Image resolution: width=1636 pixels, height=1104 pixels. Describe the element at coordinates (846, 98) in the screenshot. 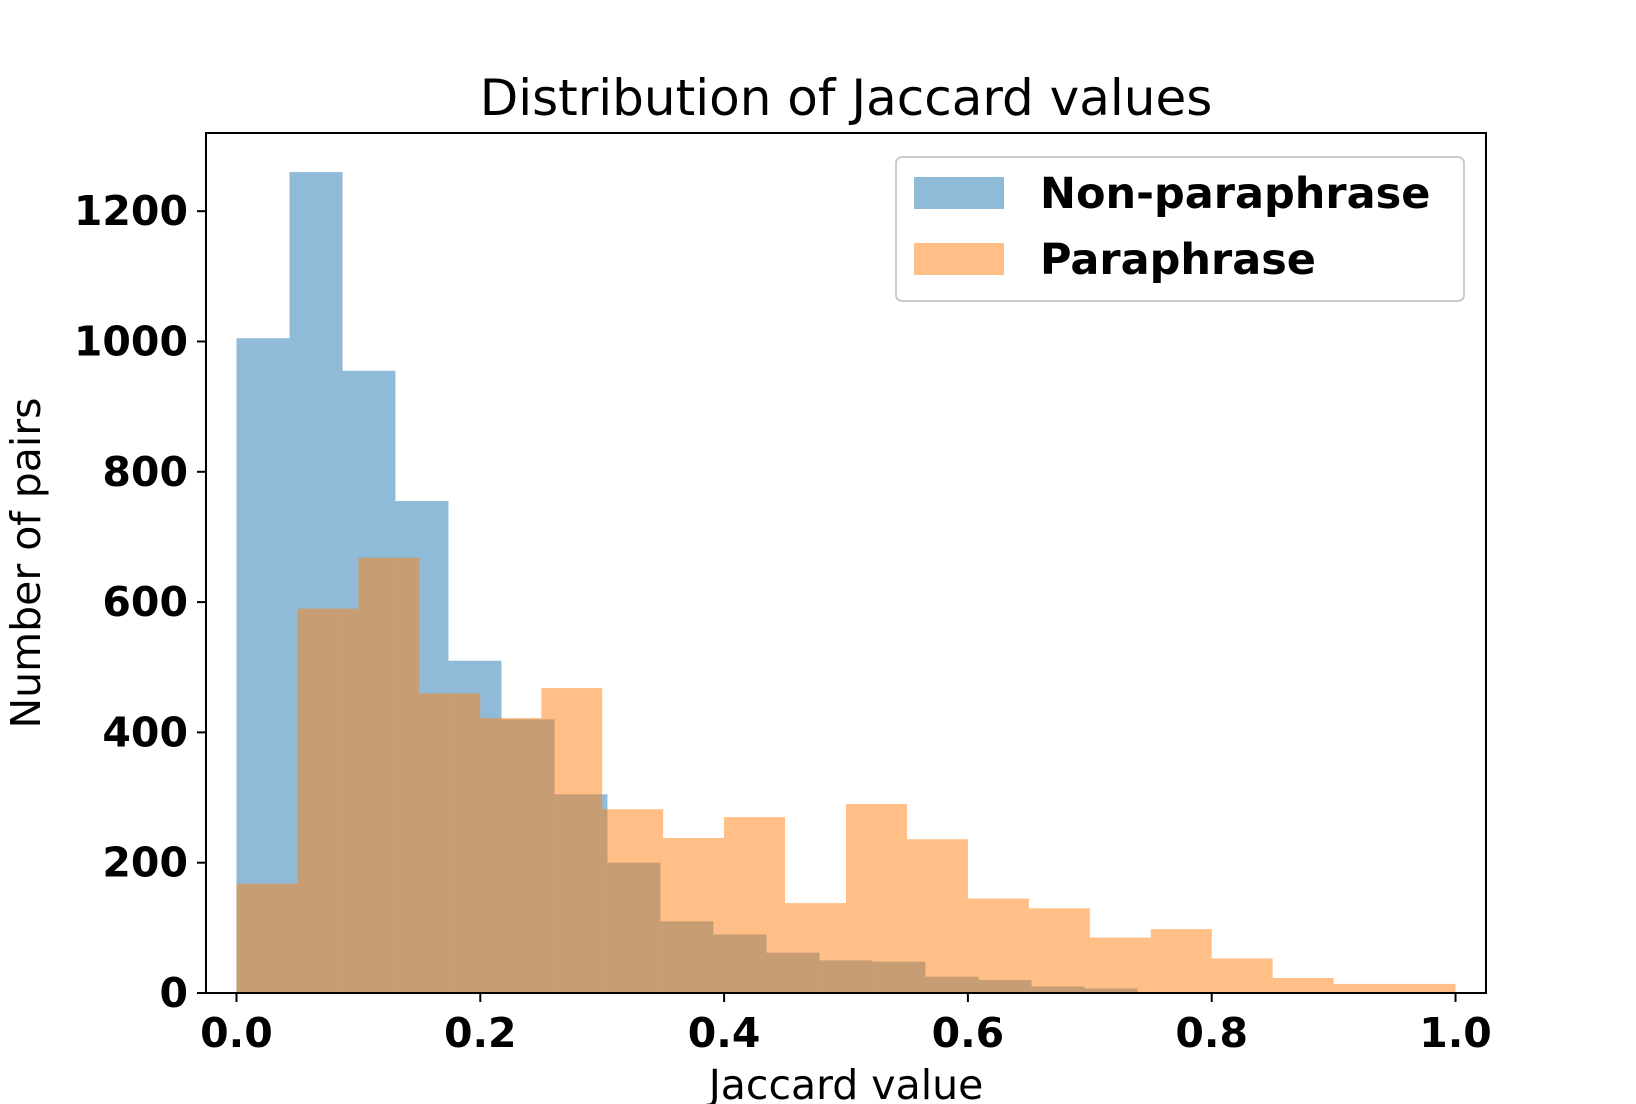

I see `chart-title: Distribution of Jaccard values` at that location.